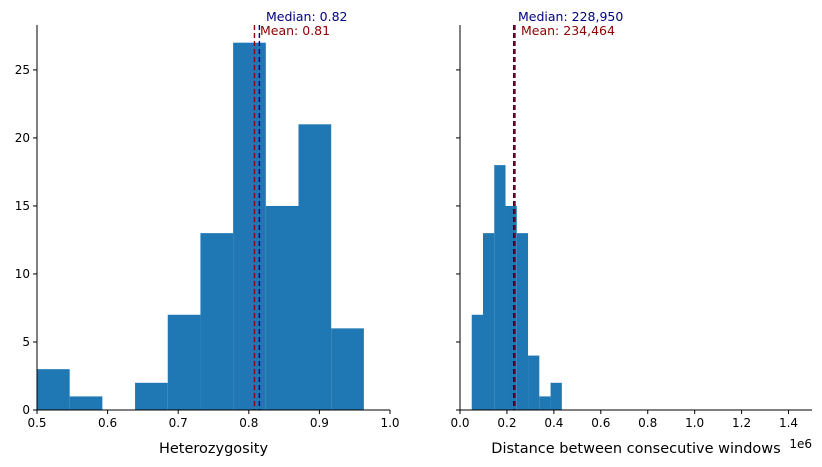  What do you see at coordinates (26, 410) in the screenshot?
I see `y-tick-label: 0` at bounding box center [26, 410].